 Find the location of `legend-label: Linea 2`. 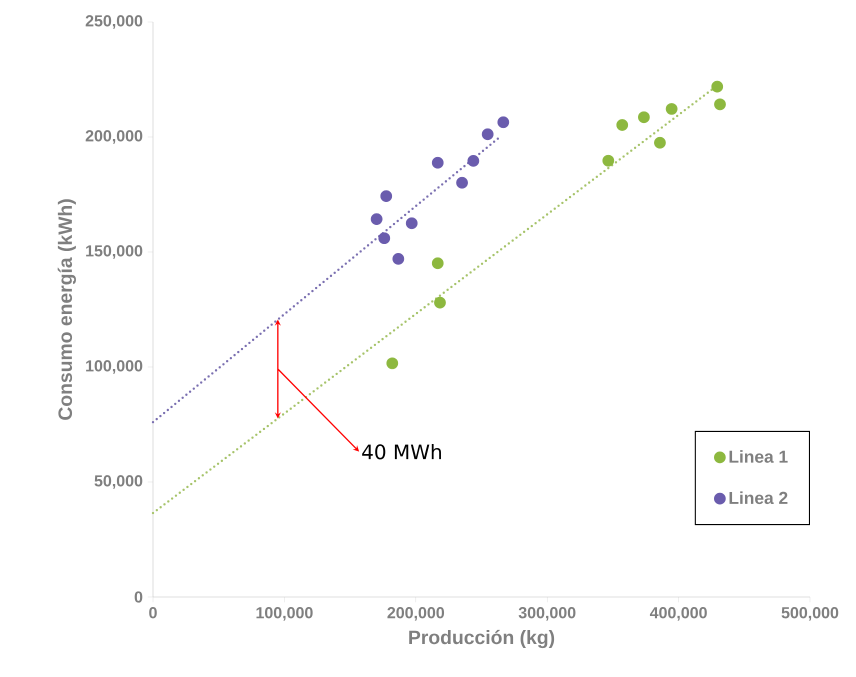

legend-label: Linea 2 is located at coordinates (759, 497).